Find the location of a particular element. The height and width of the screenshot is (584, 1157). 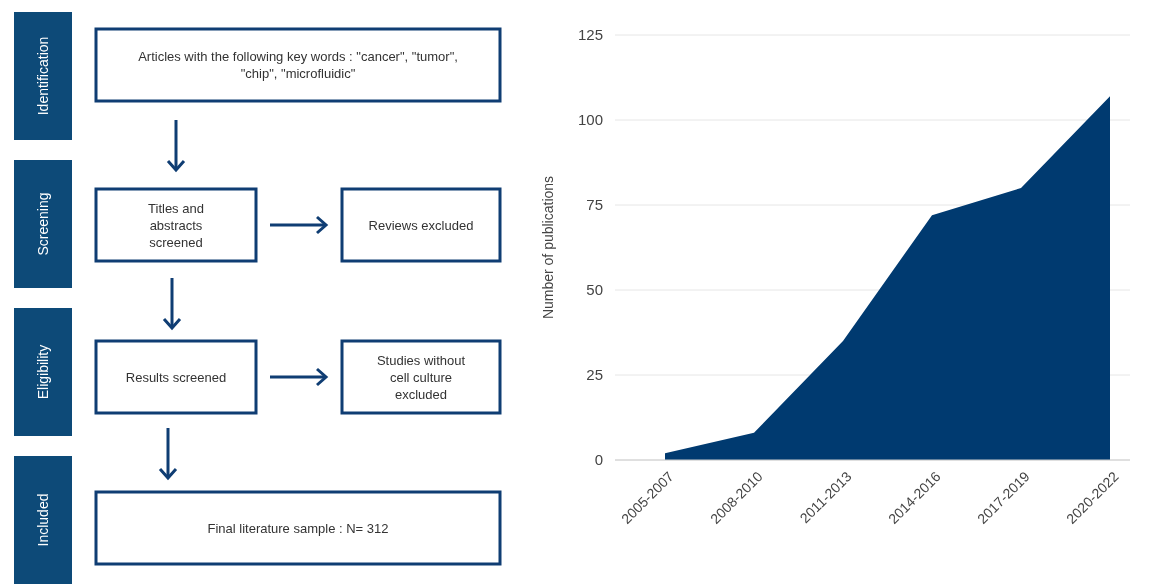

y-tick-label: 75 is located at coordinates (594, 205).